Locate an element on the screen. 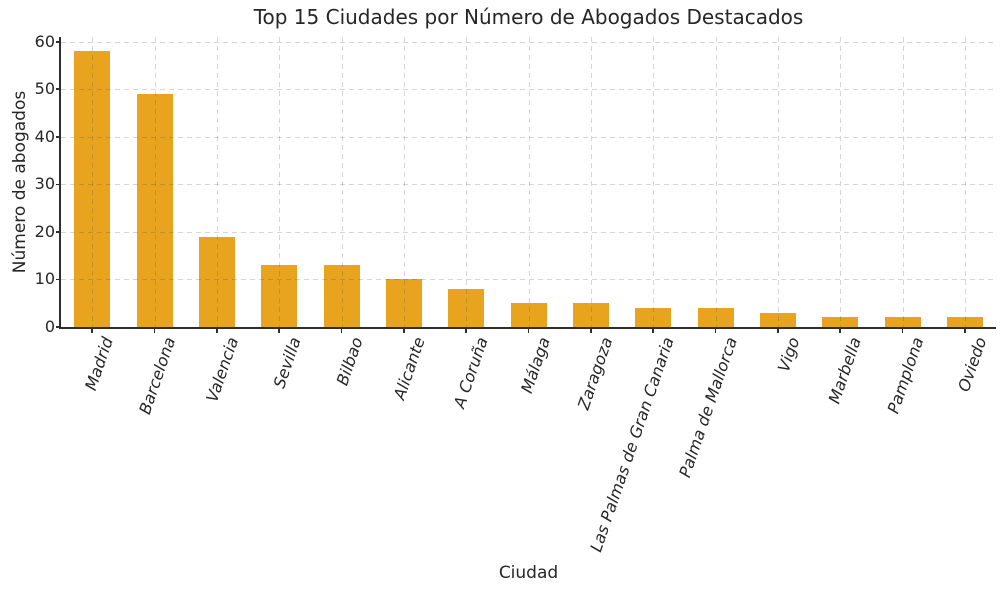 The width and height of the screenshot is (1006, 600). x-tick-mark-a-coruña is located at coordinates (466, 330).